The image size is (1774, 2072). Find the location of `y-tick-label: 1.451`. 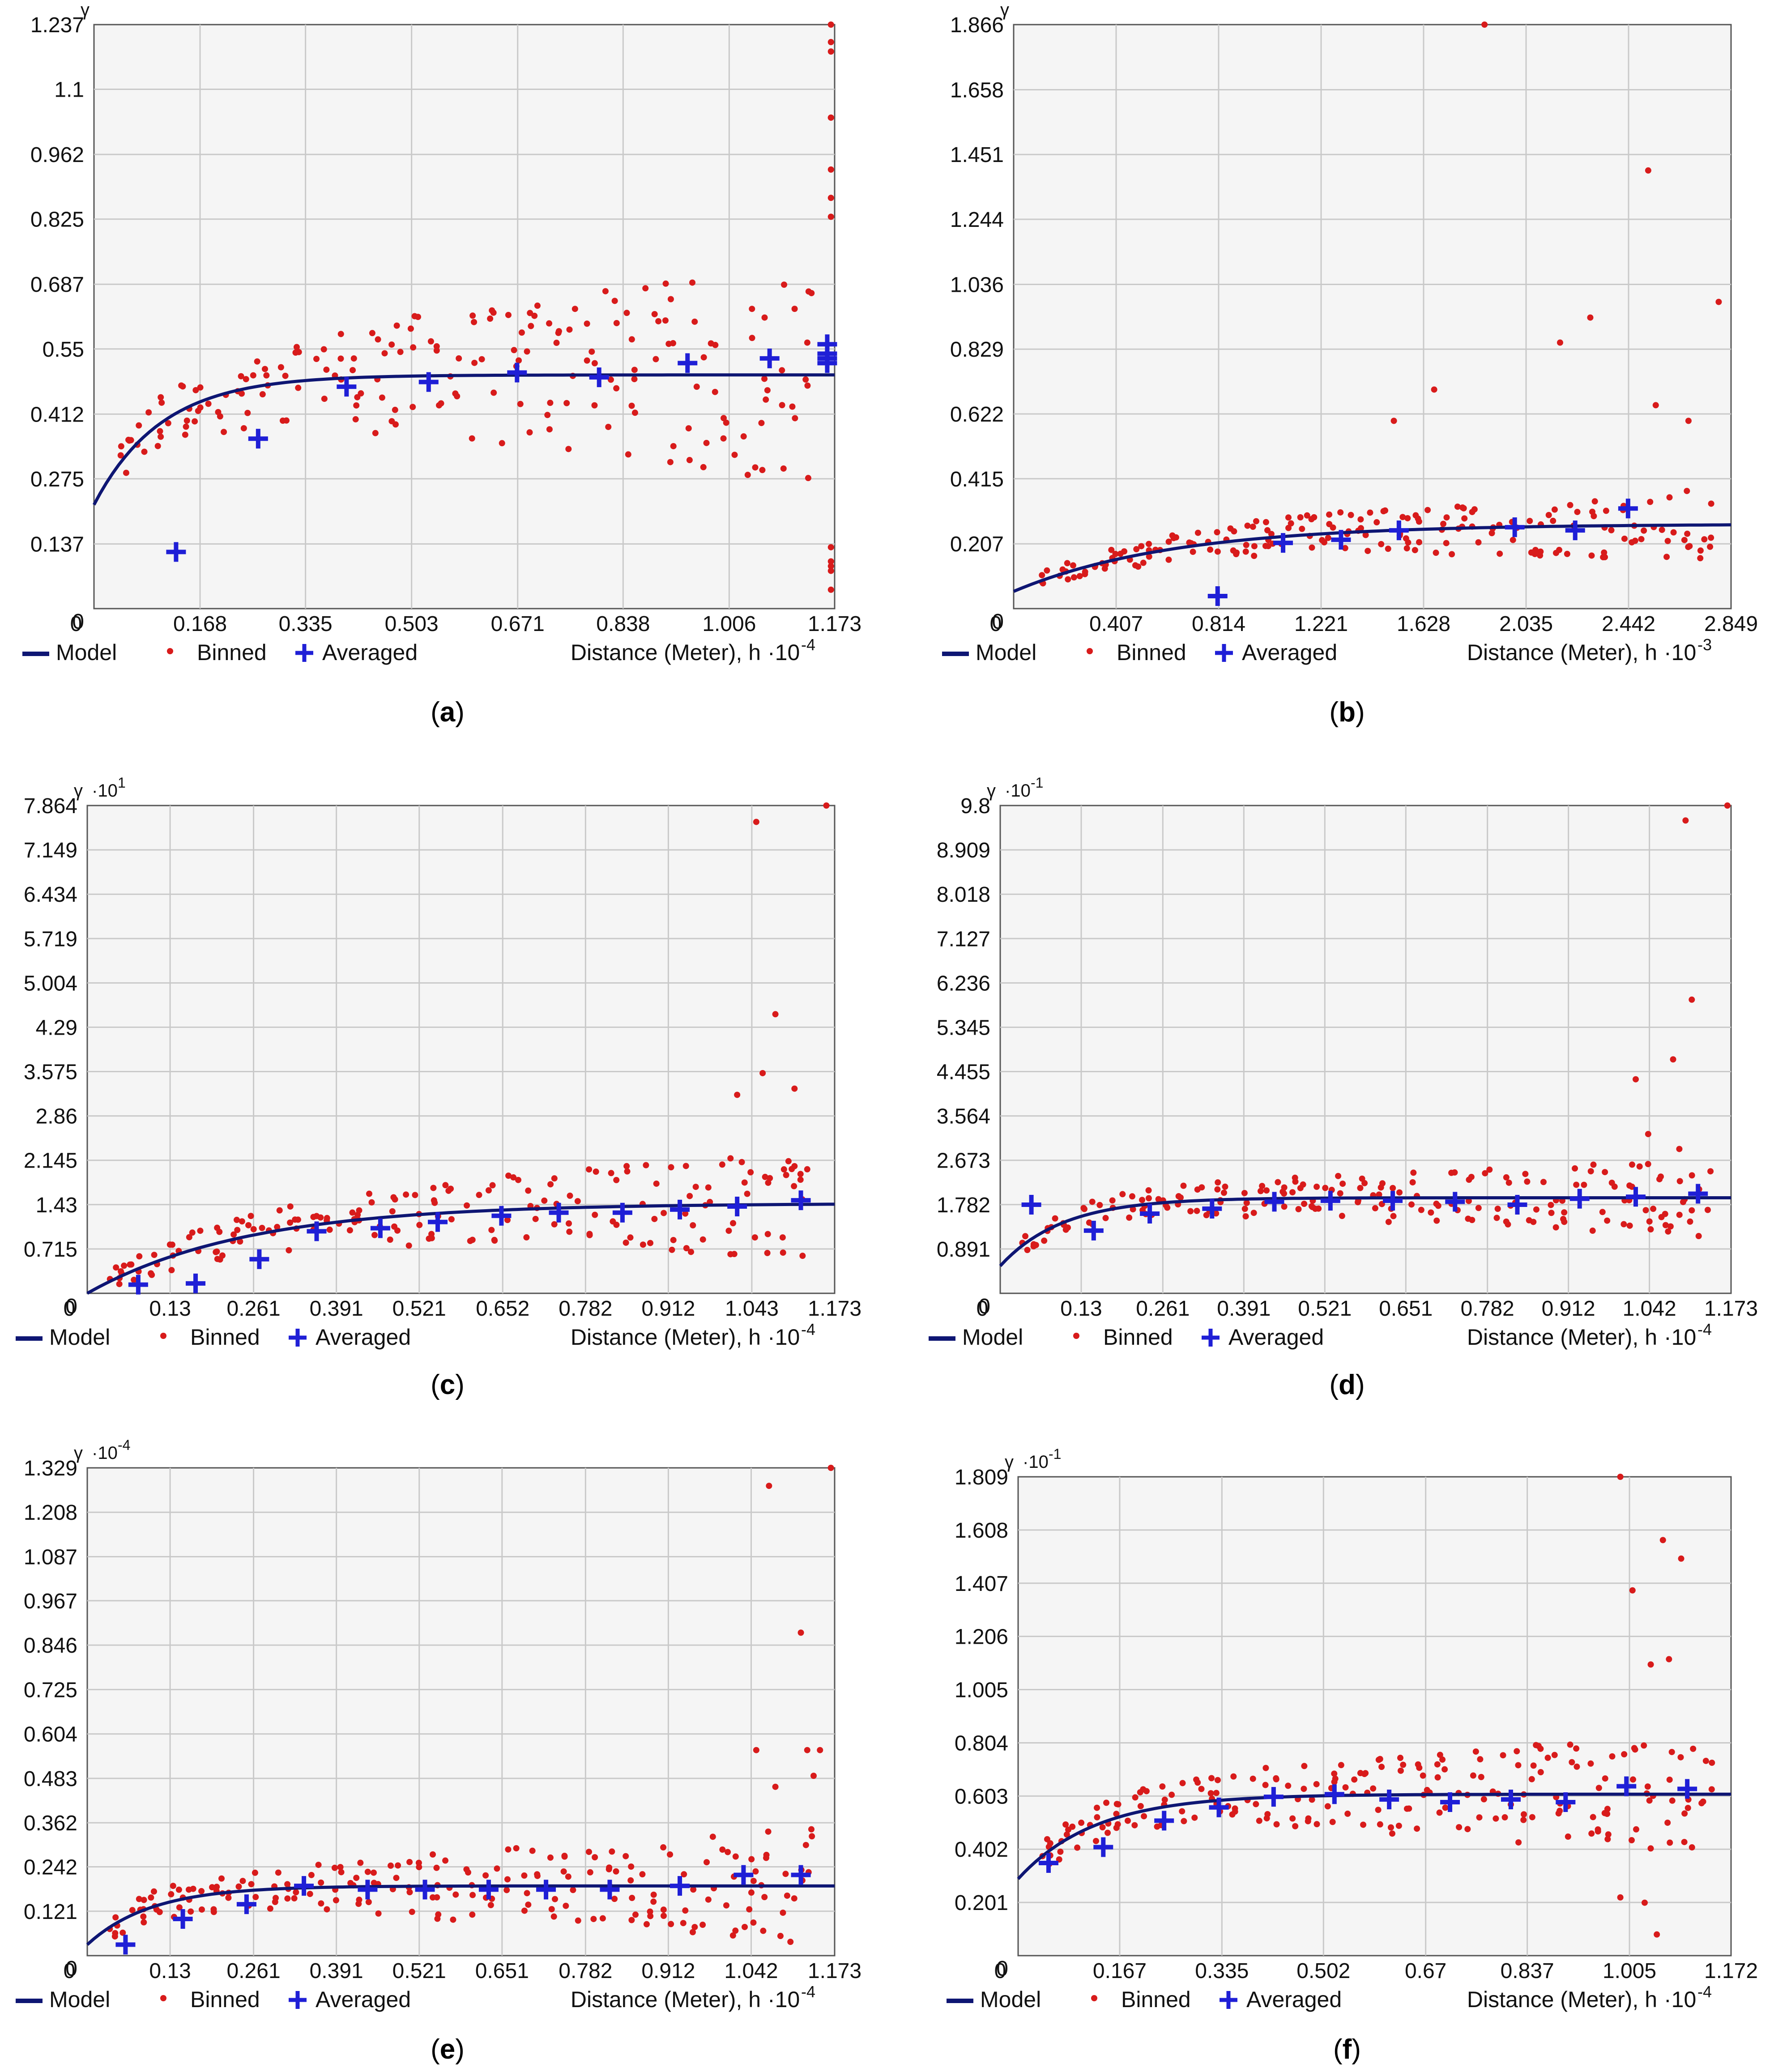

y-tick-label: 1.451 is located at coordinates (977, 155).